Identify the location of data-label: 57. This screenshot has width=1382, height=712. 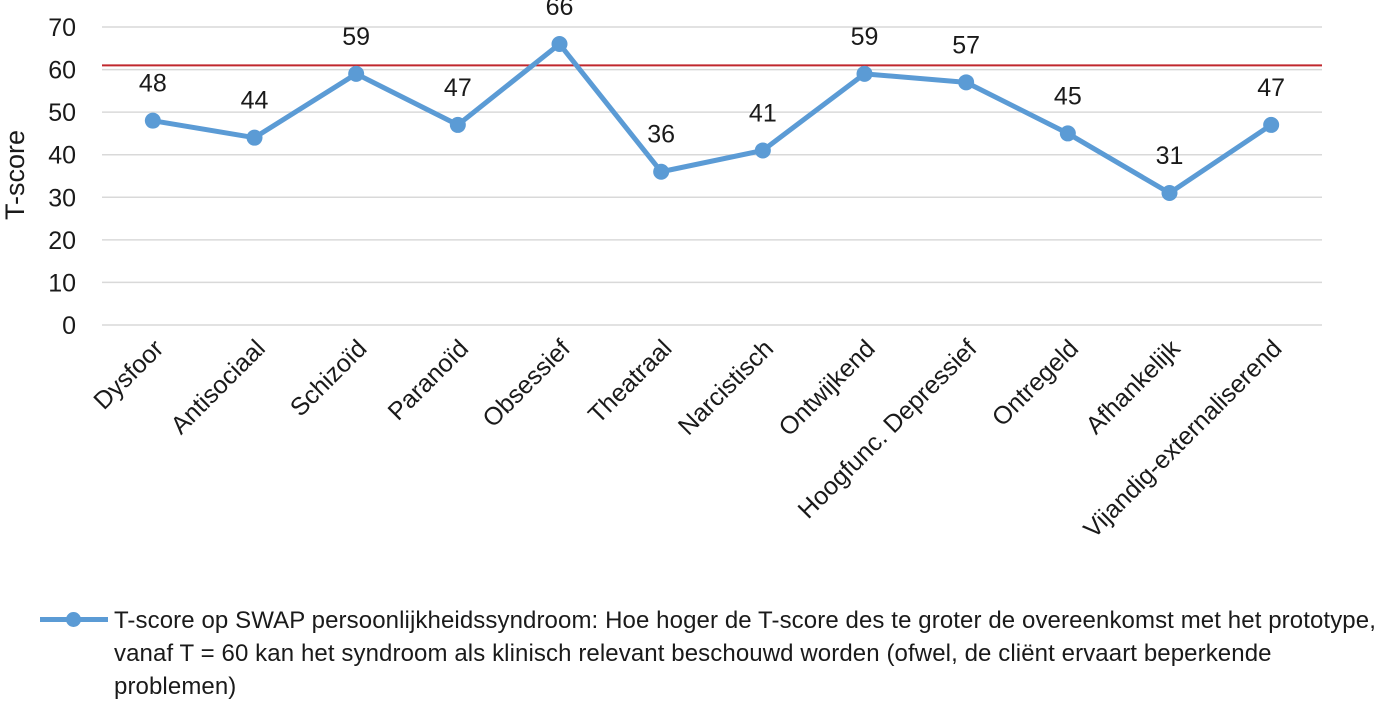
(966, 45).